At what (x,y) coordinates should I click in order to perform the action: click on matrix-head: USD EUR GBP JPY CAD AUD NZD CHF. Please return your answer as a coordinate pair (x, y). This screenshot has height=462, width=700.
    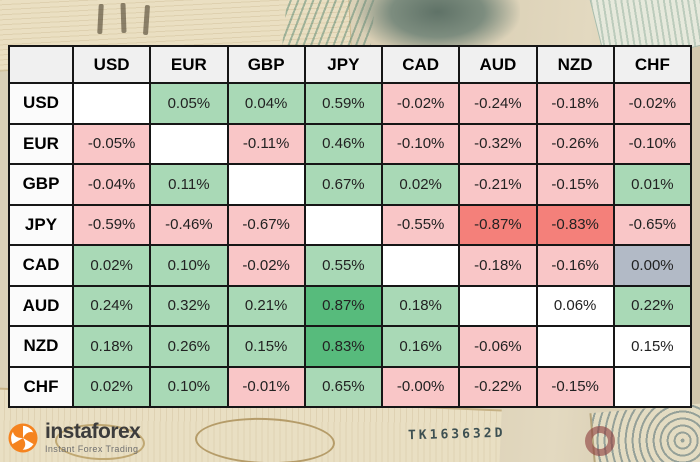
    Looking at the image, I should click on (350, 64).